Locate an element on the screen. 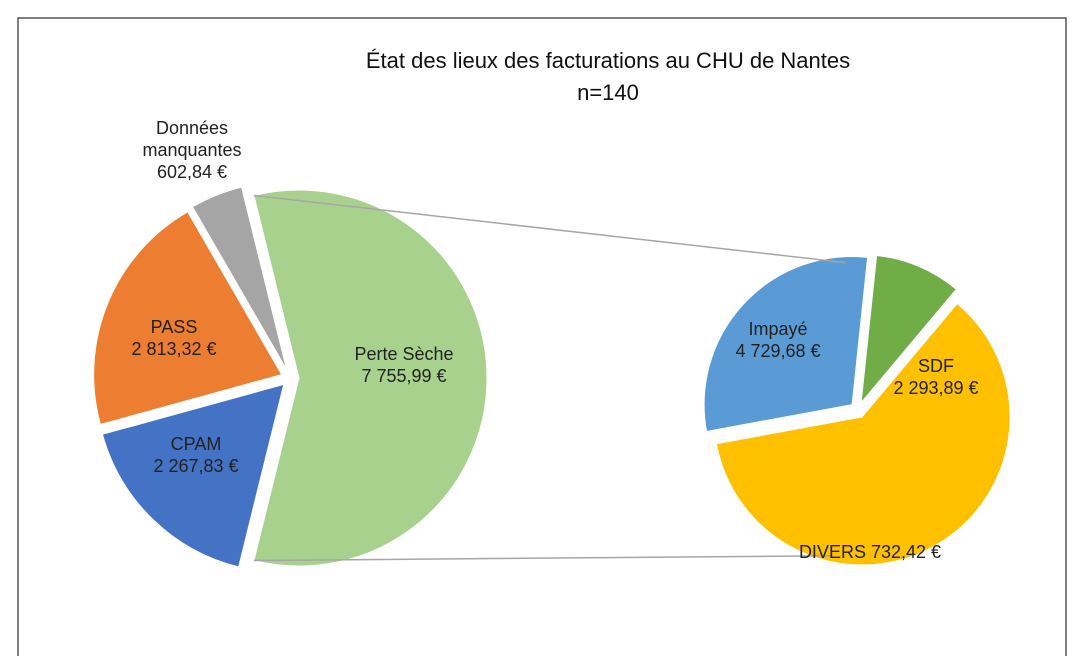 The height and width of the screenshot is (656, 1084). slice-value: 2 293,89 € is located at coordinates (936, 388).